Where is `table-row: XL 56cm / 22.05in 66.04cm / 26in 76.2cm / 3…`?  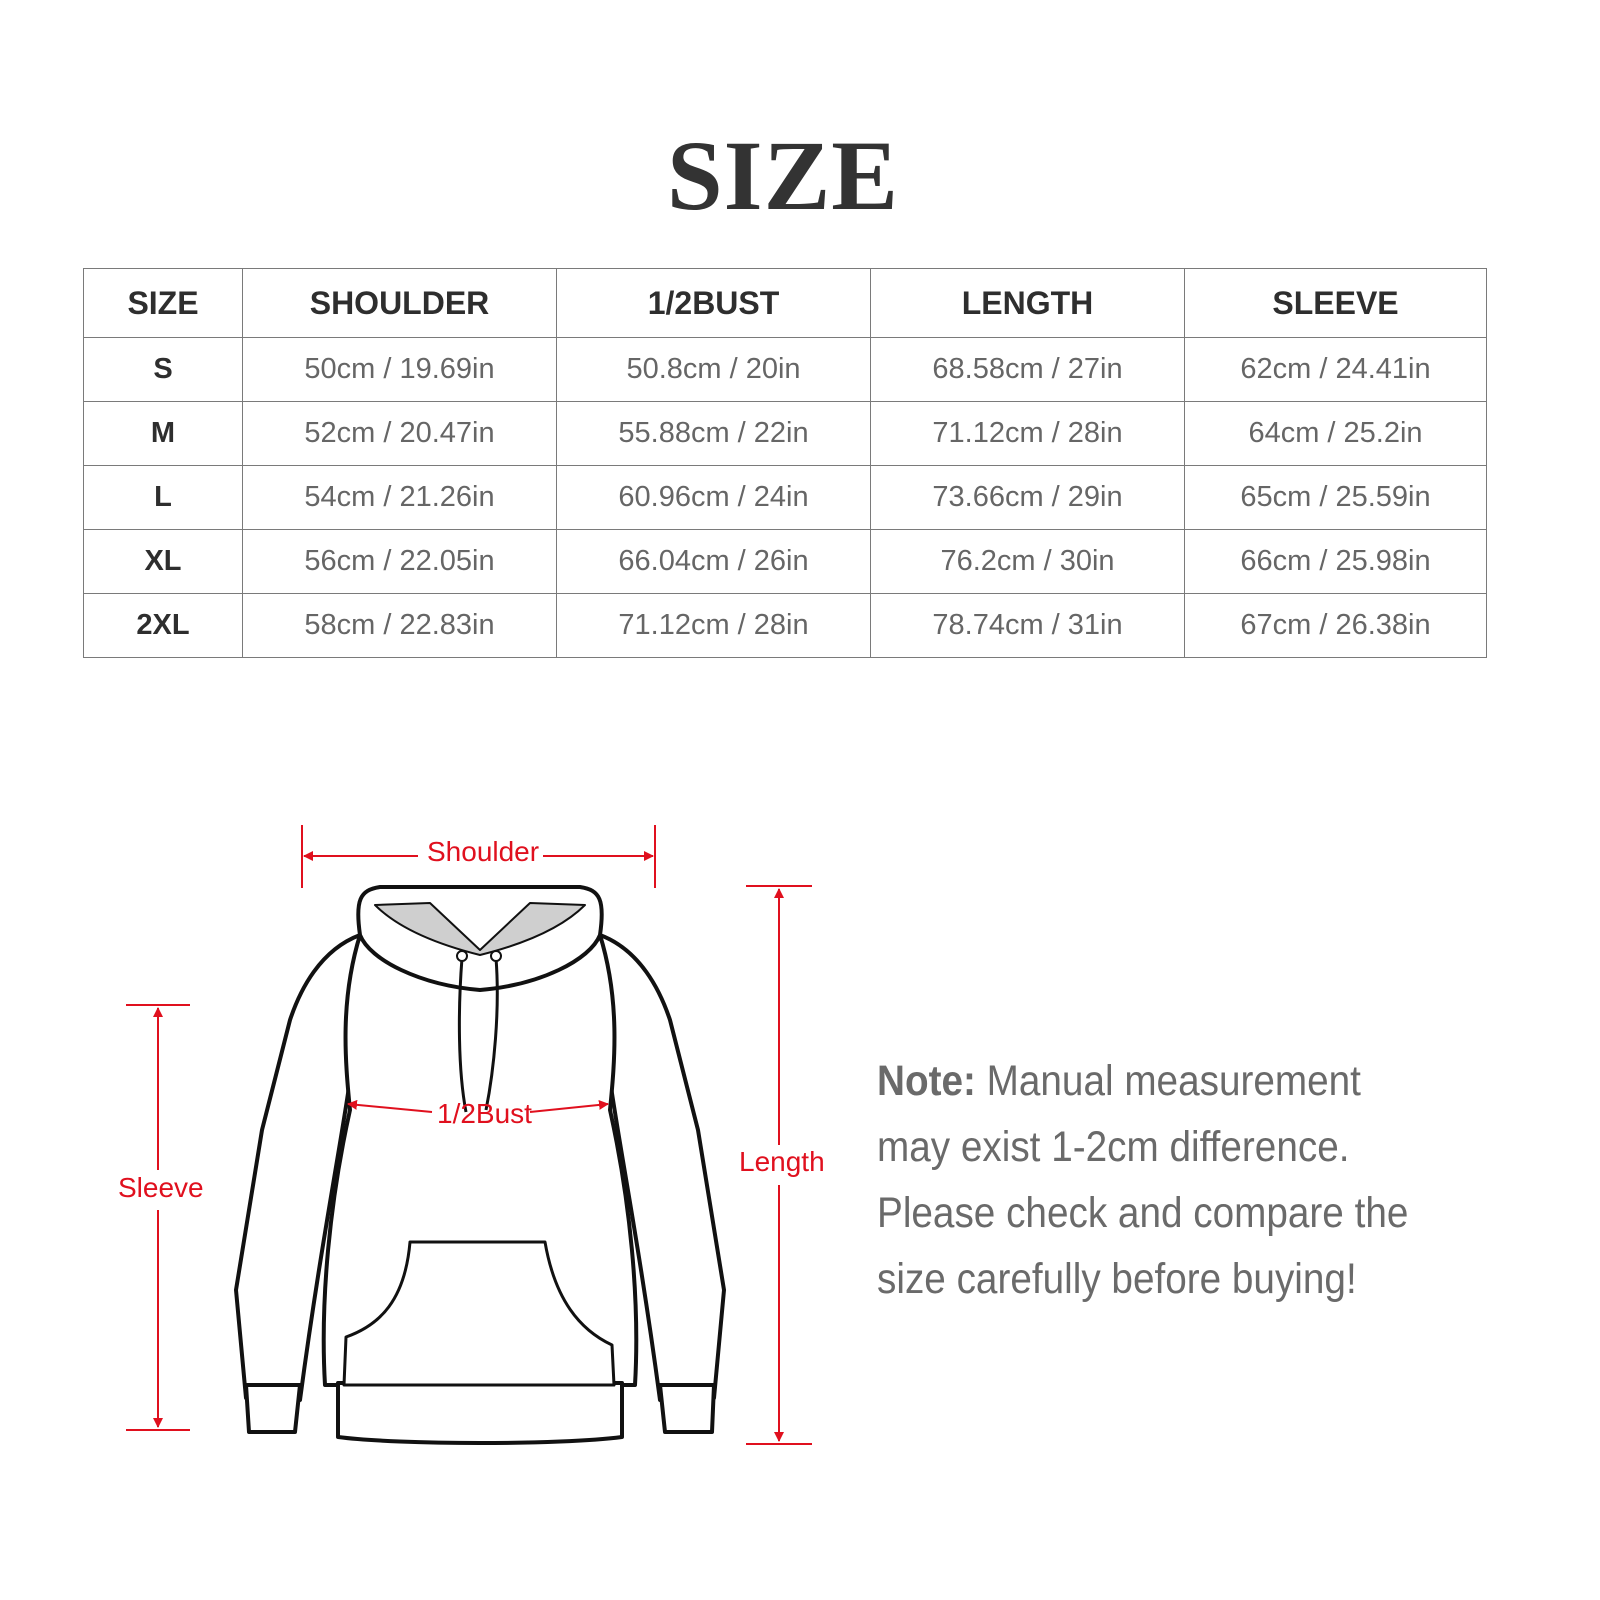
table-row: XL 56cm / 22.05in 66.04cm / 26in 76.2cm / 3… is located at coordinates (785, 561).